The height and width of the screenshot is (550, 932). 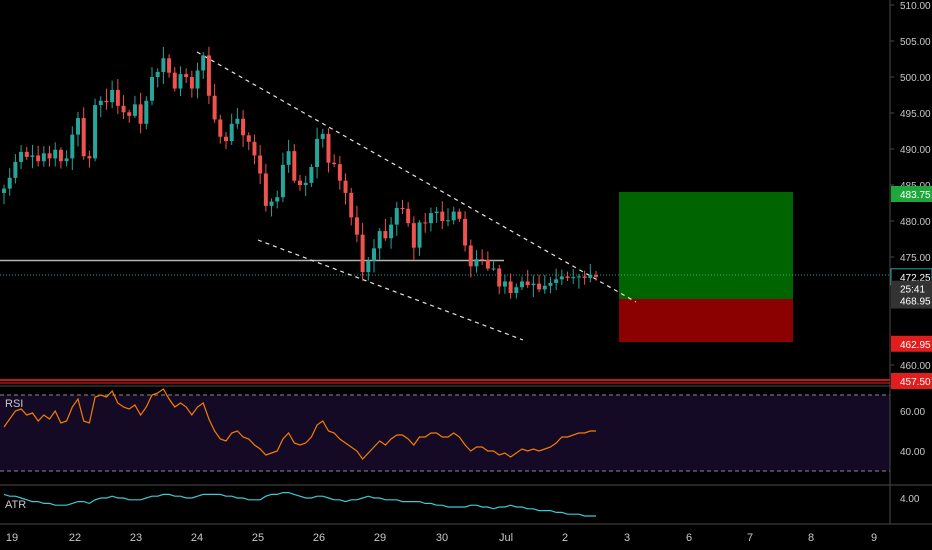 I want to click on time-label: 23, so click(x=136, y=538).